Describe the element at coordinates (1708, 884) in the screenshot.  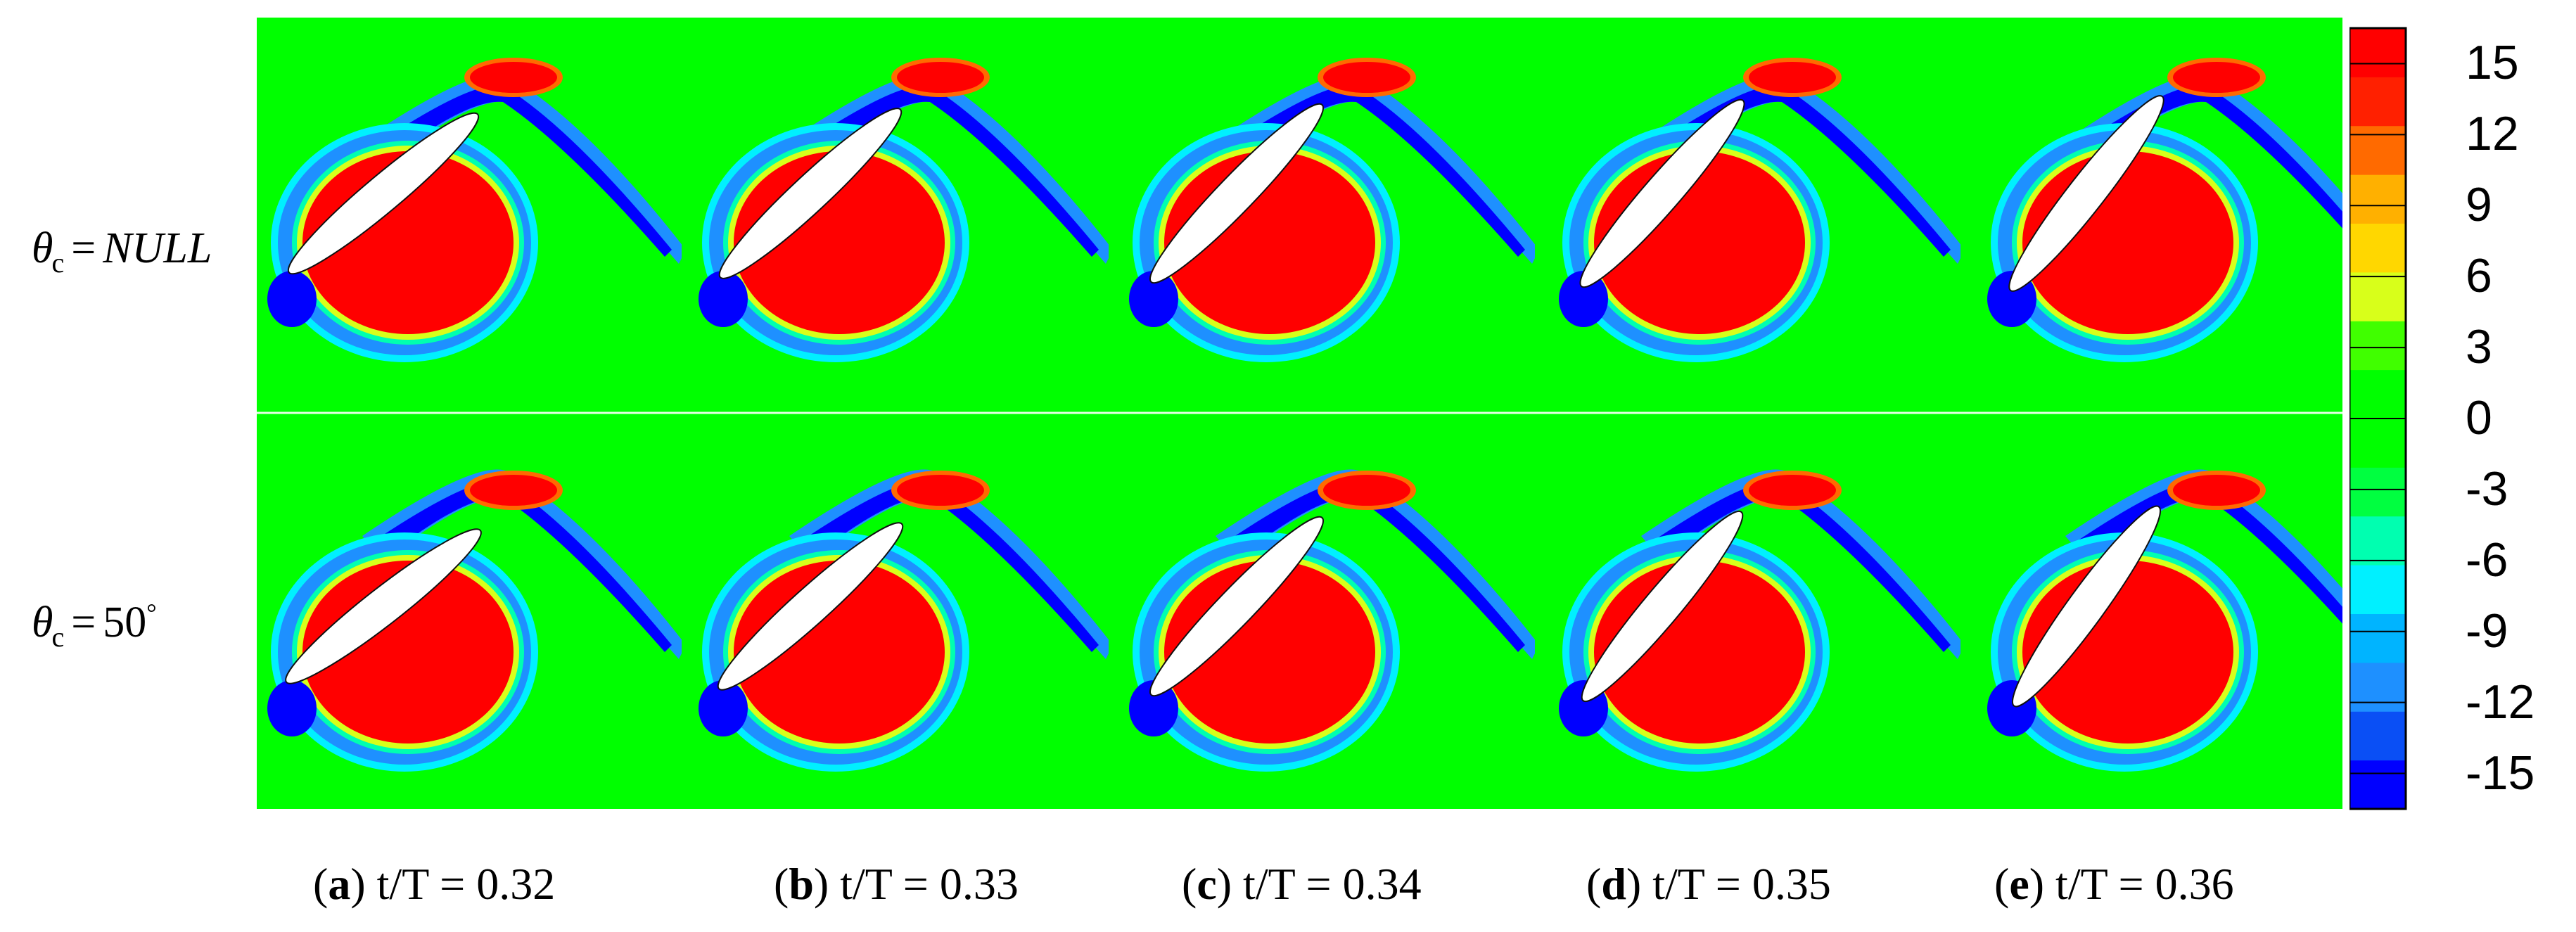
I see `panel-caption-d: (d) t/T = 0.35` at that location.